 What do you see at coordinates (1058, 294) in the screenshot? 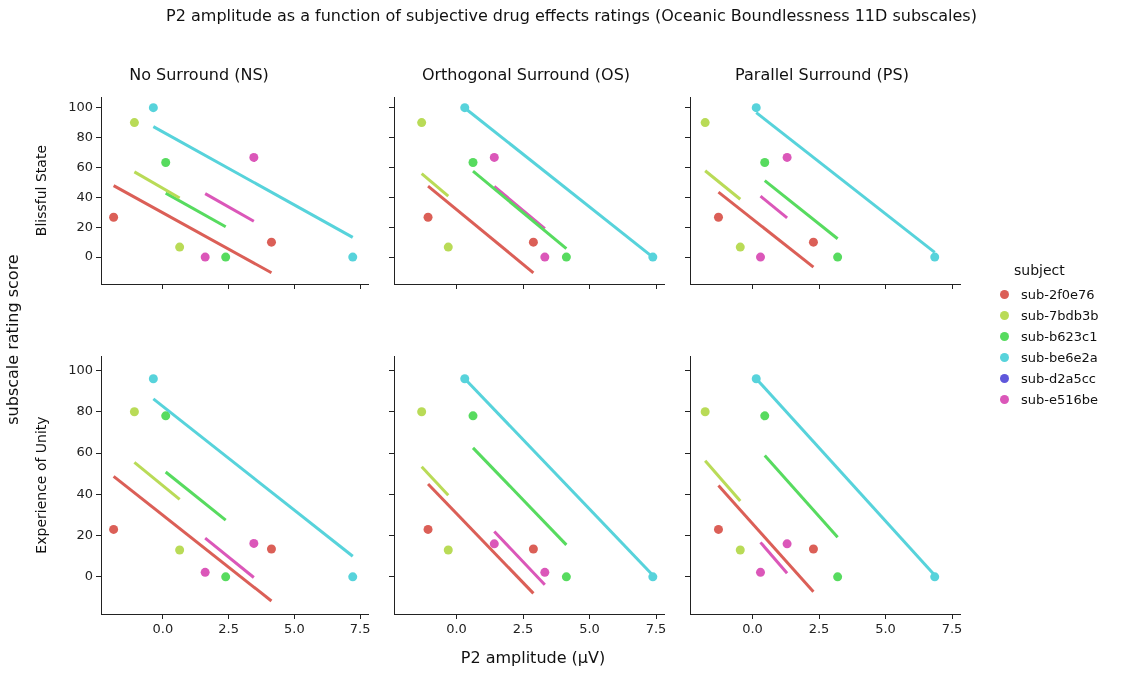
I see `legend-label: sub-2f0e76` at bounding box center [1058, 294].